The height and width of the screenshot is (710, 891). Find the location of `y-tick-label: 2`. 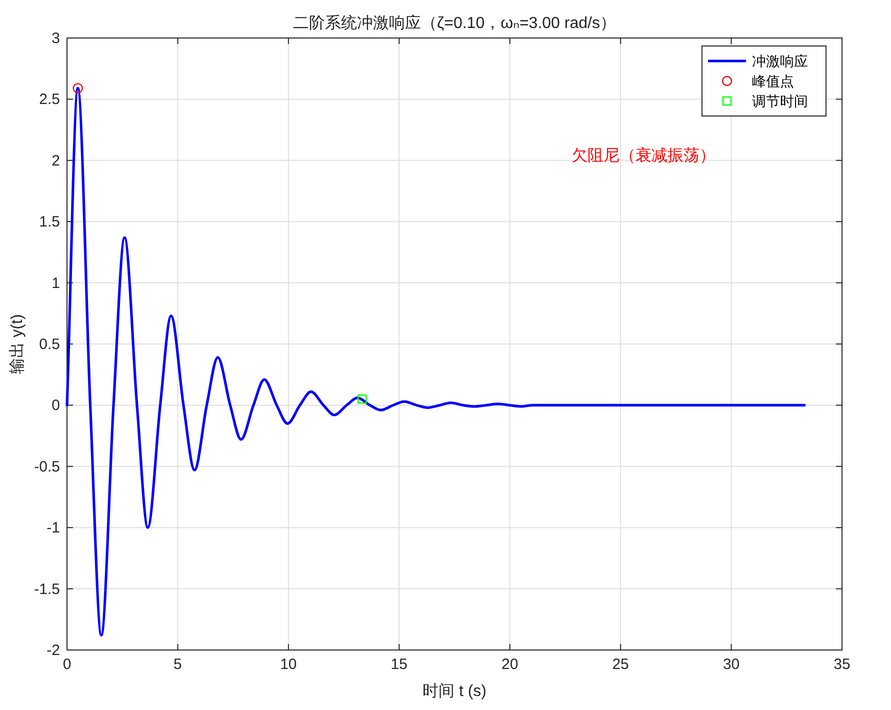

y-tick-label: 2 is located at coordinates (56, 161).